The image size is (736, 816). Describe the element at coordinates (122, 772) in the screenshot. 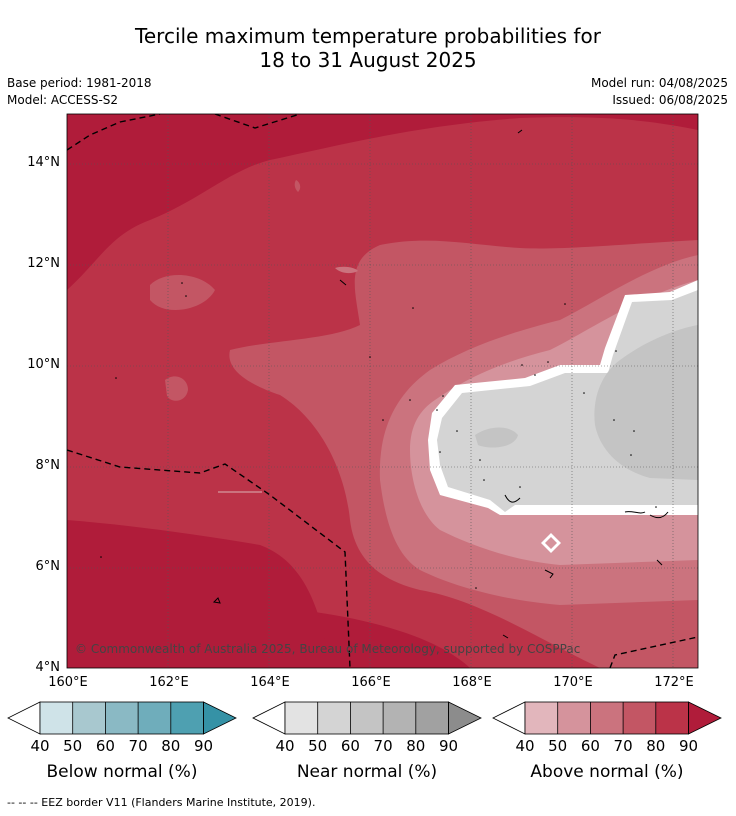

I see `legend-below-label: Below normal (%)` at that location.